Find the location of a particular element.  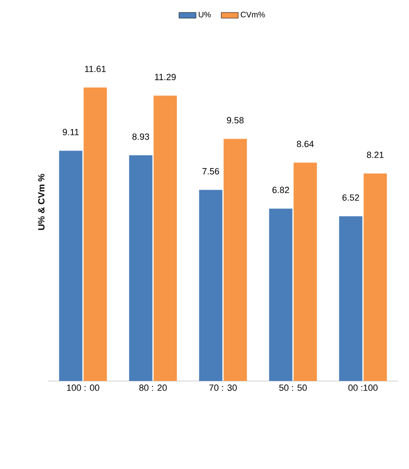

data-label: 6.52 is located at coordinates (351, 197).